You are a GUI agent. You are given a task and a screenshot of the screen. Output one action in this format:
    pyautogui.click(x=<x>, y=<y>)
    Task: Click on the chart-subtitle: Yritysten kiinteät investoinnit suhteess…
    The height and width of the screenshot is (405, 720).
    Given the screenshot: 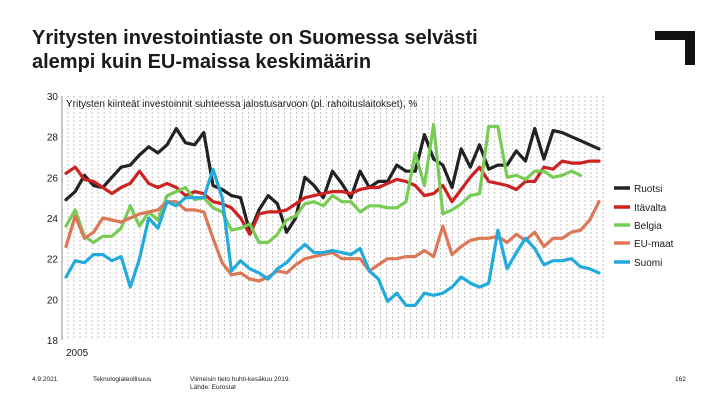 What is the action you would take?
    pyautogui.click(x=241, y=104)
    